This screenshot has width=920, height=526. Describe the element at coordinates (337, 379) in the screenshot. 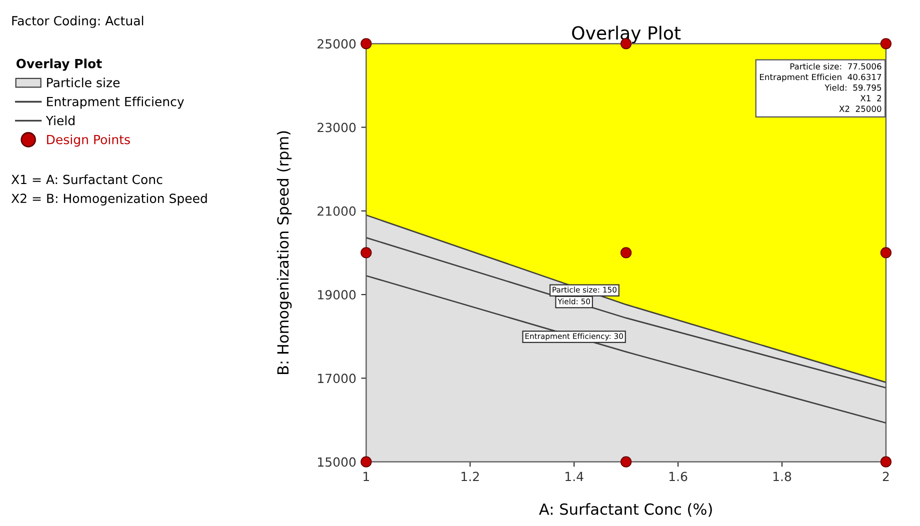

I see `y-tick-label: 17000` at that location.